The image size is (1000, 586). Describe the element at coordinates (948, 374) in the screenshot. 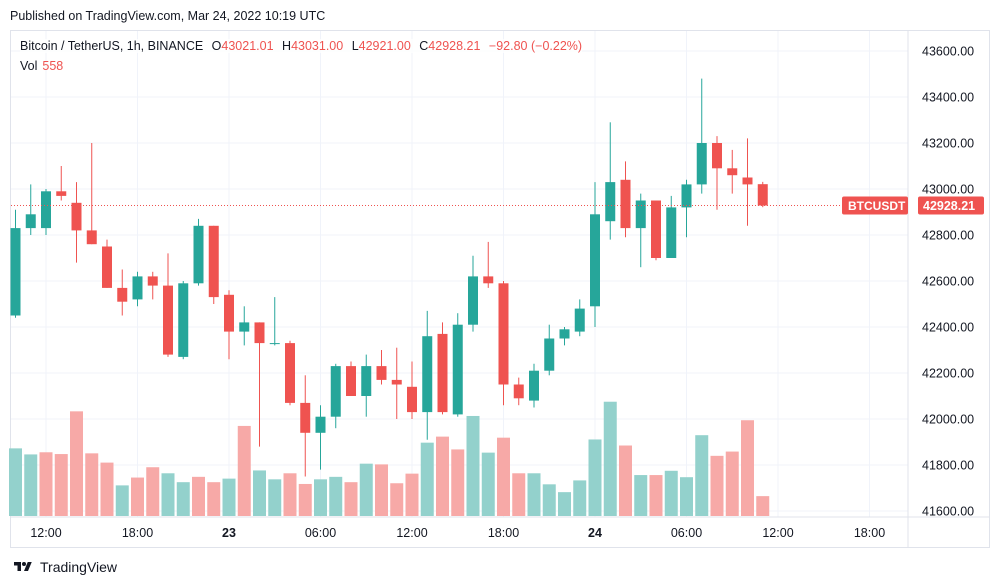

I see `price-tick-label: 42200.00` at that location.